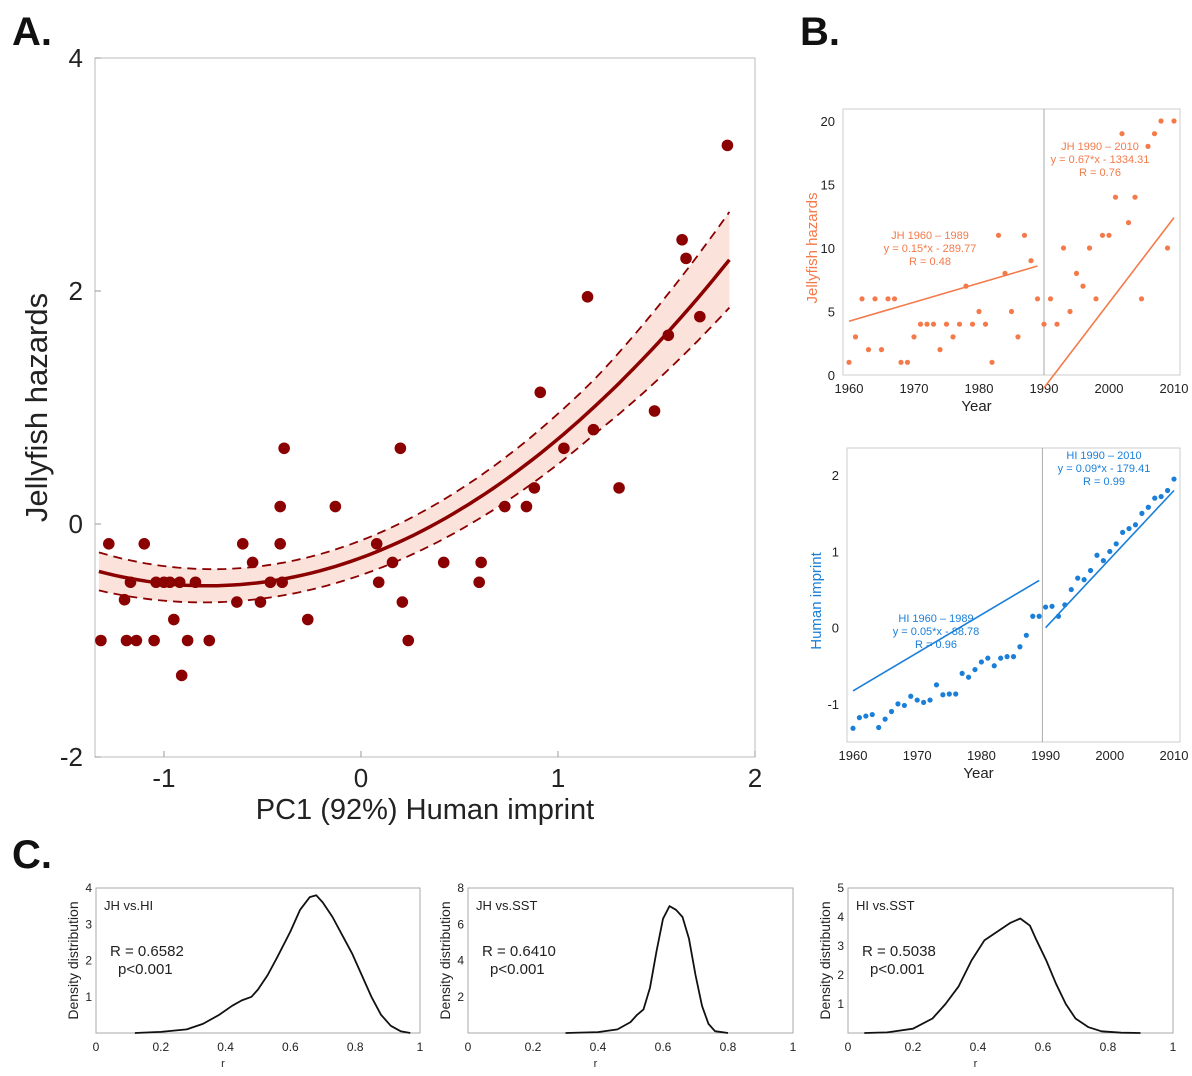 This screenshot has width=1192, height=1076. What do you see at coordinates (936, 632) in the screenshot?
I see `chart-b-bottom-annotation-line: y = 0.05*x - 88.78` at bounding box center [936, 632].